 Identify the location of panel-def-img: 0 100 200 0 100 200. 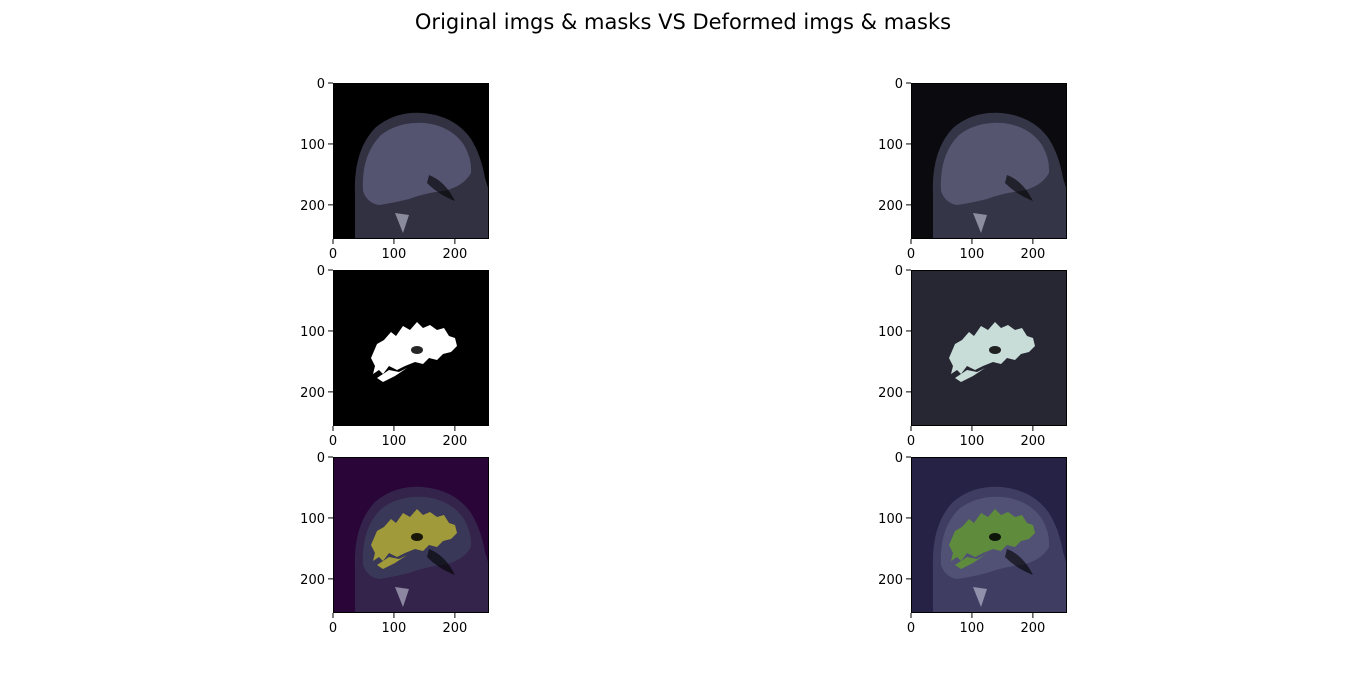
(972, 169).